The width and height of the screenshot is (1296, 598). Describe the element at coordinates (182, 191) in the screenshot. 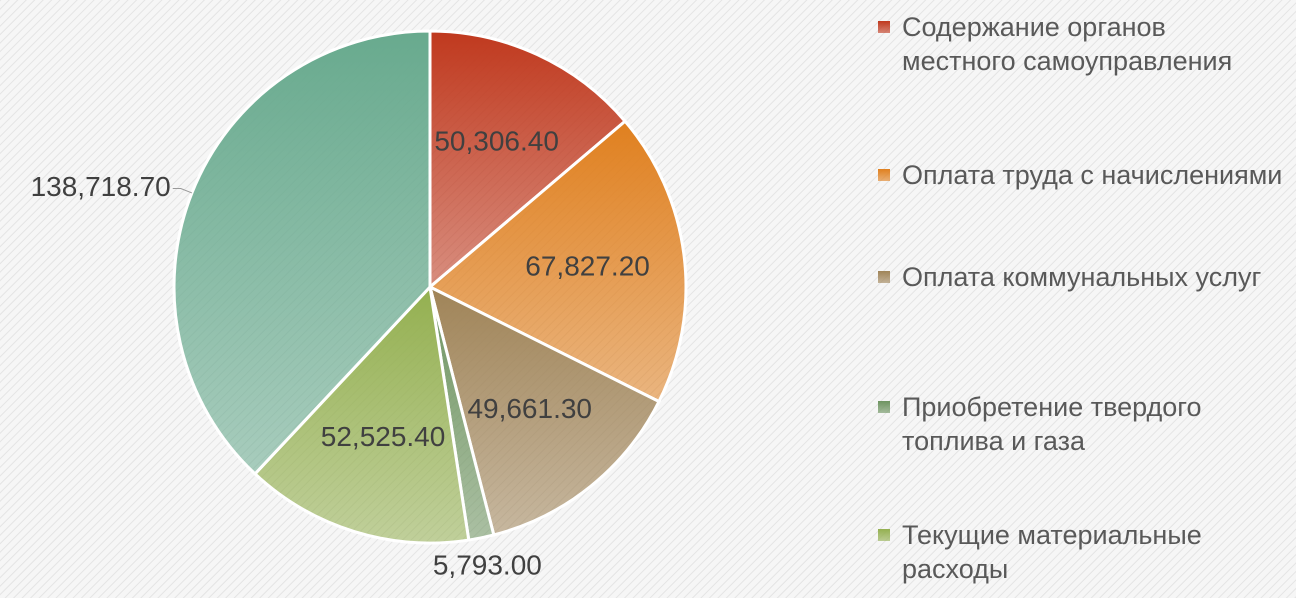

I see `leader-line` at that location.